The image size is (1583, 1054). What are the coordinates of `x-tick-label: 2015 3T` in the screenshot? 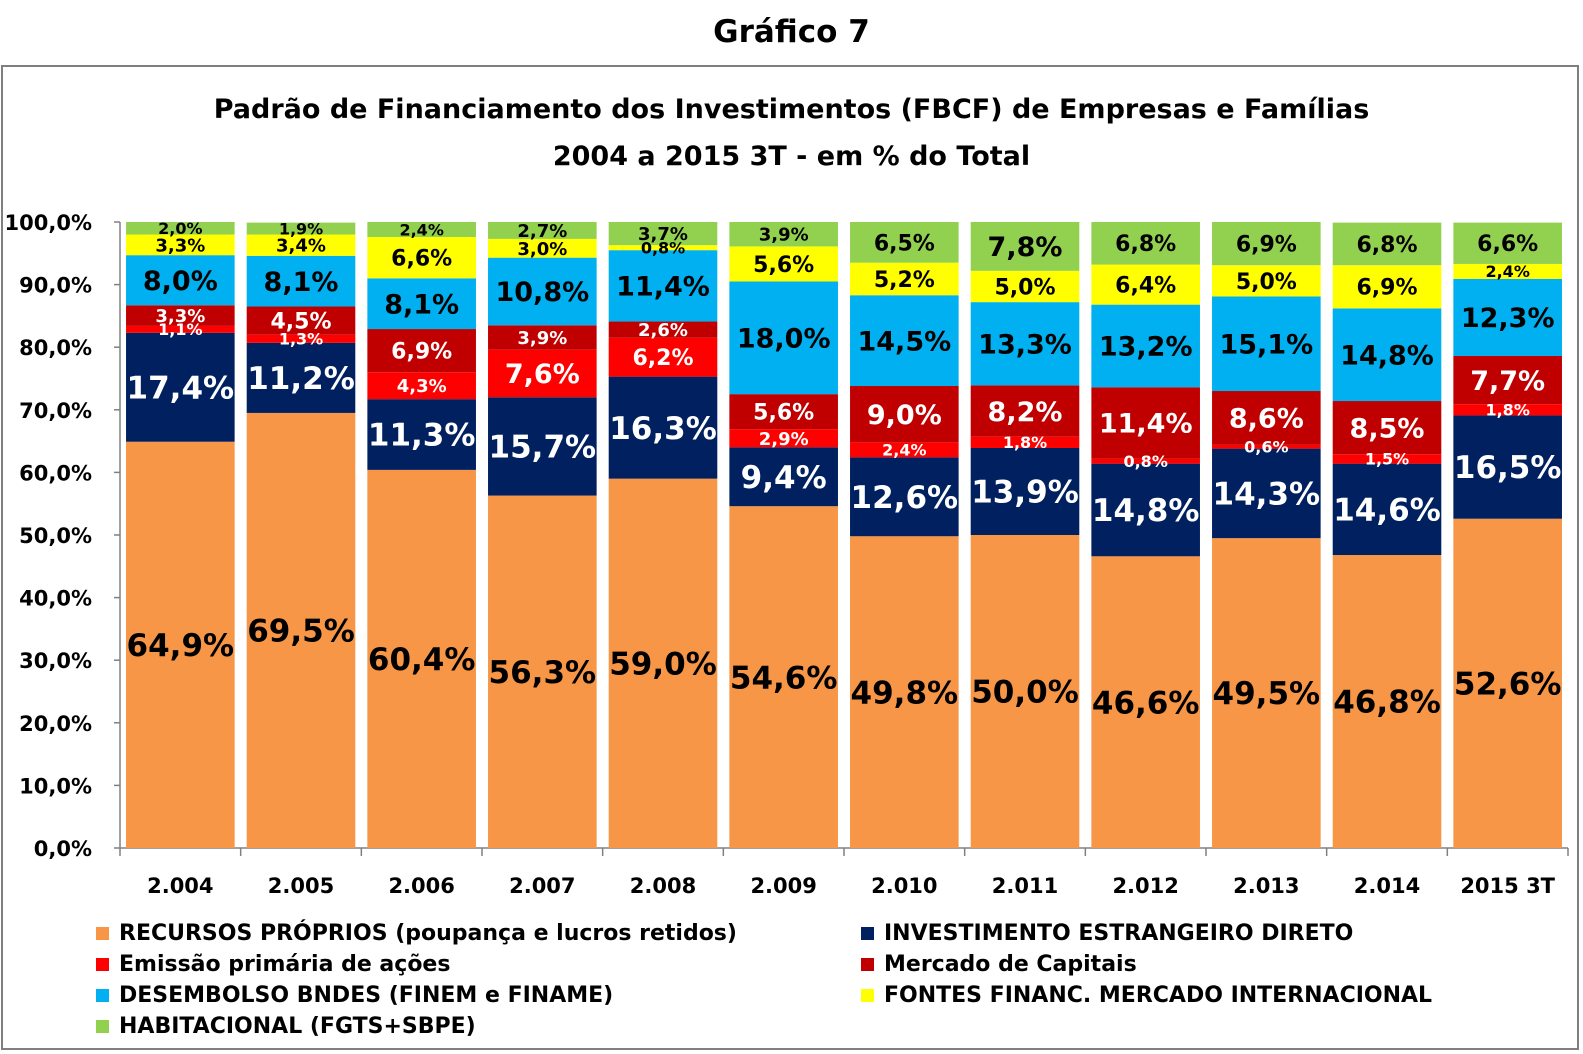 It's located at (1507, 886).